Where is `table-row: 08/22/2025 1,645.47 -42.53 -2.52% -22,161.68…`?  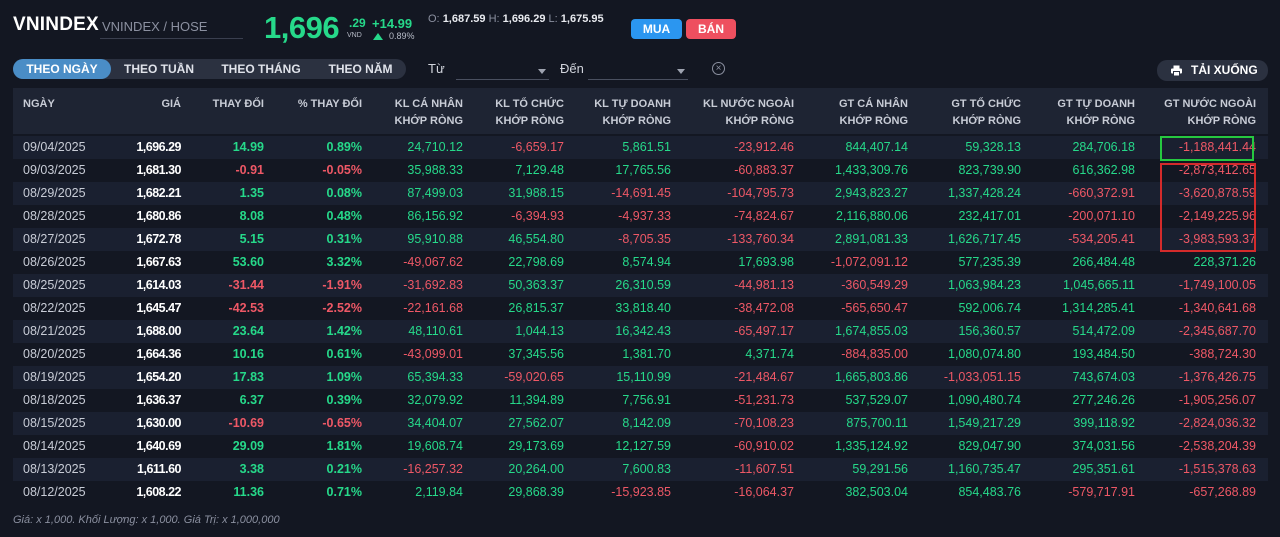 table-row: 08/22/2025 1,645.47 -42.53 -2.52% -22,161.68… is located at coordinates (640, 308).